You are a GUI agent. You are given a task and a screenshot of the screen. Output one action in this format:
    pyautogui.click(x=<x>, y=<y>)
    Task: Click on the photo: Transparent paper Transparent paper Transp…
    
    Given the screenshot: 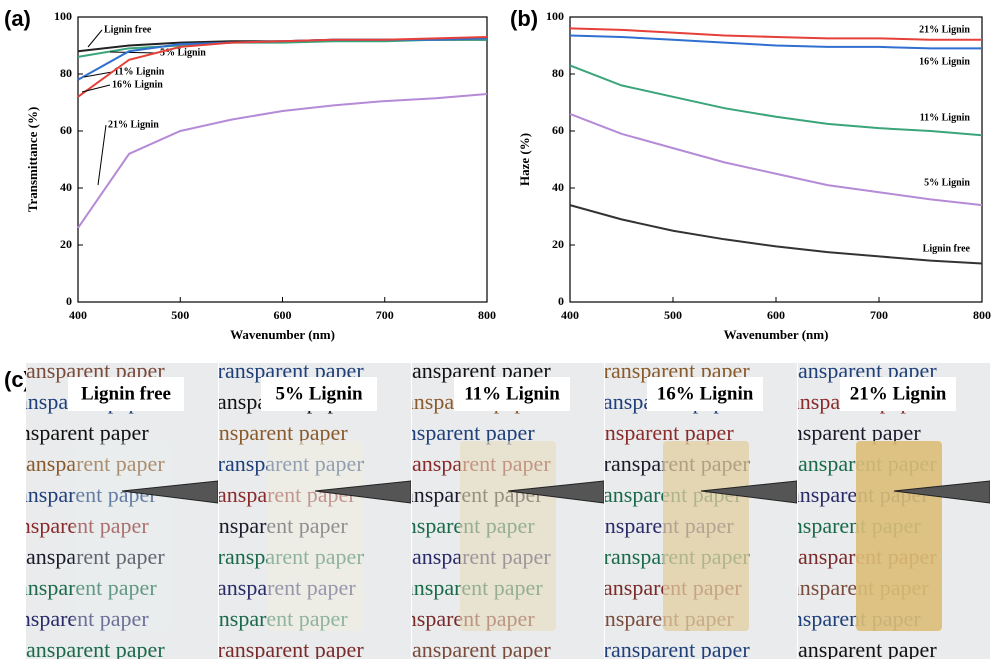 What is the action you would take?
    pyautogui.click(x=109, y=511)
    